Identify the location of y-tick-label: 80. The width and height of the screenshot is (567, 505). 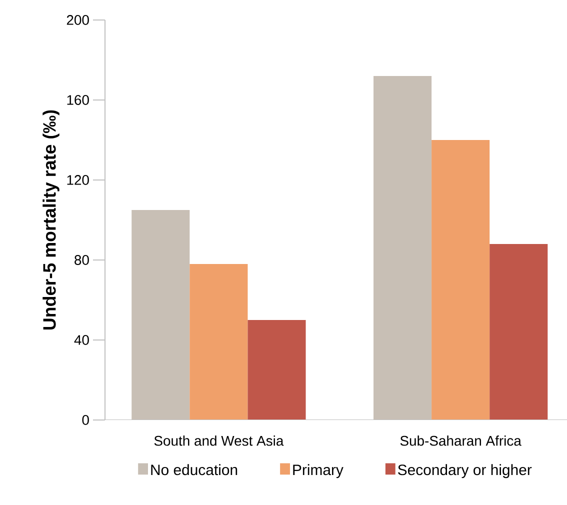
(81, 260).